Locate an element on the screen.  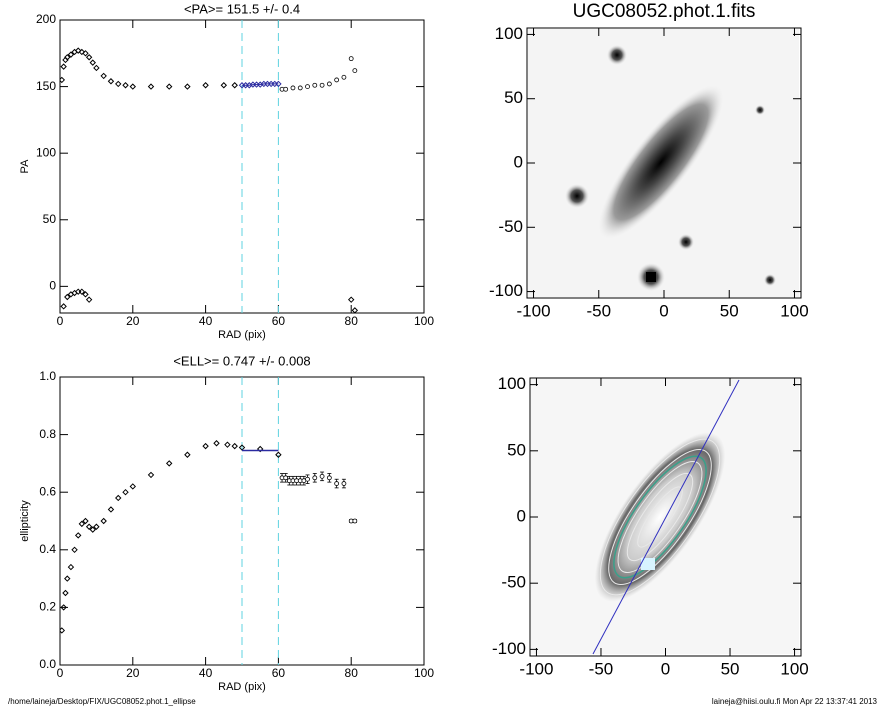
y-tick-label: 1.0 is located at coordinates (47, 376).